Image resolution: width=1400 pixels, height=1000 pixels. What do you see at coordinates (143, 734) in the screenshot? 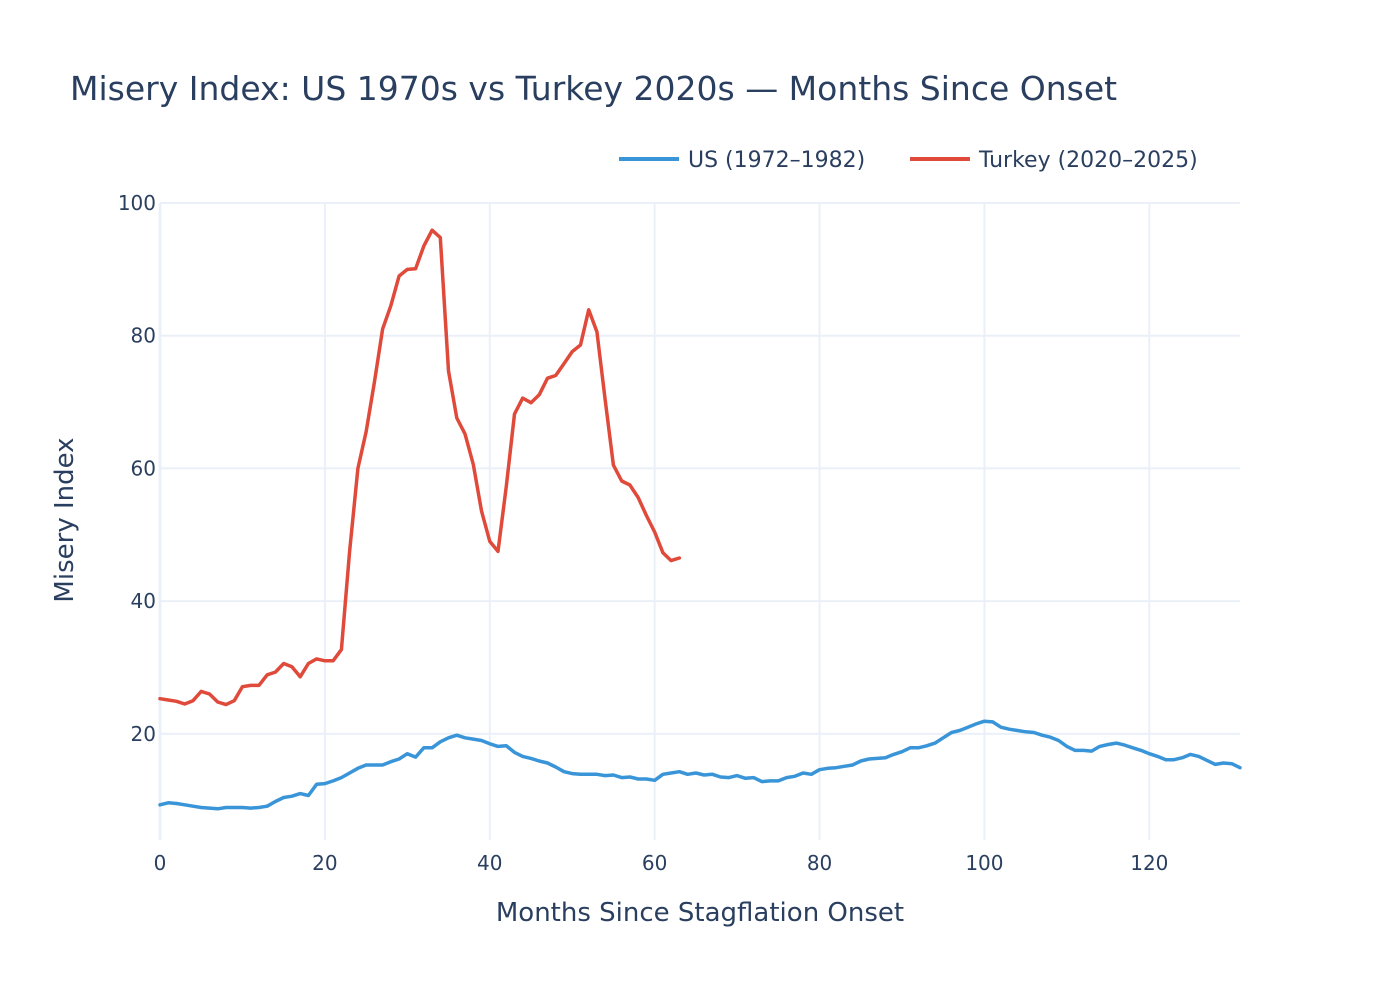
I see `y-tick-label-20: 20` at bounding box center [143, 734].